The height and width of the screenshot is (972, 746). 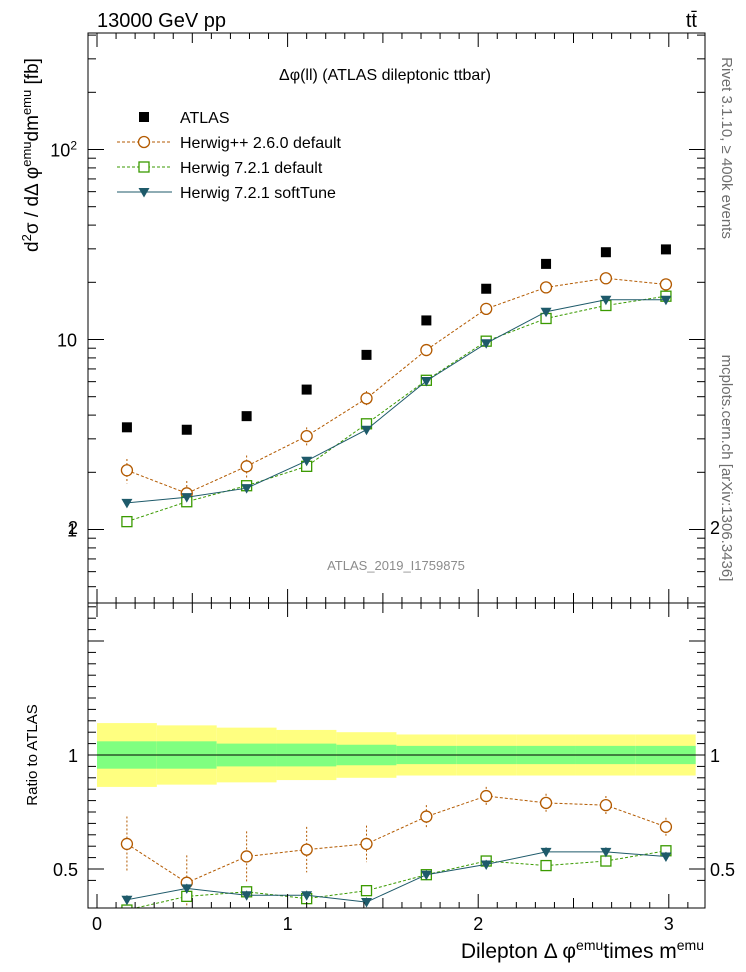 I want to click on x-axis-label: Dilepton Δ φemutimes memu, so click(x=582, y=950).